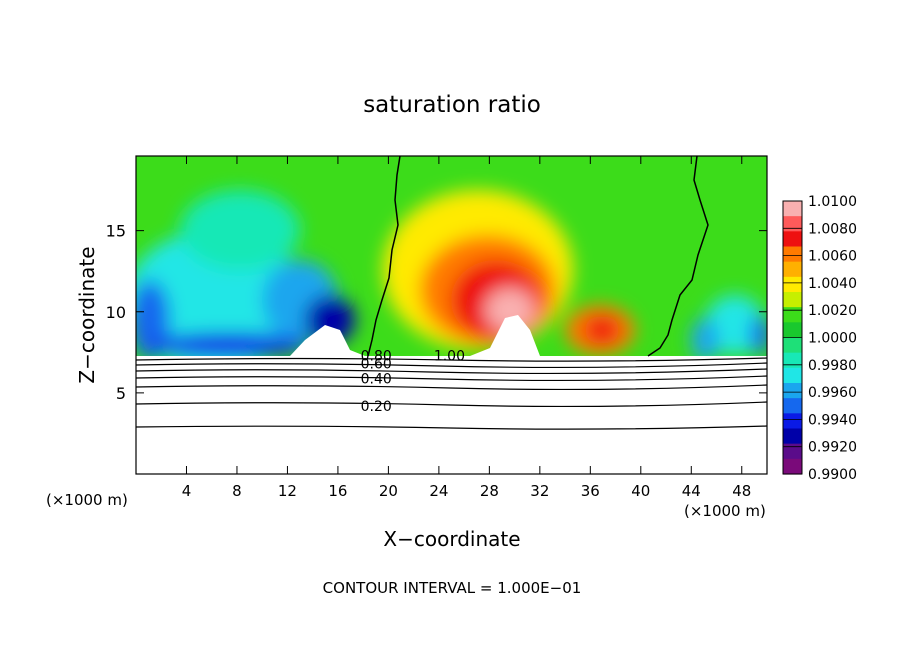 The height and width of the screenshot is (654, 904). I want to click on x-tick-label: 36, so click(590, 491).